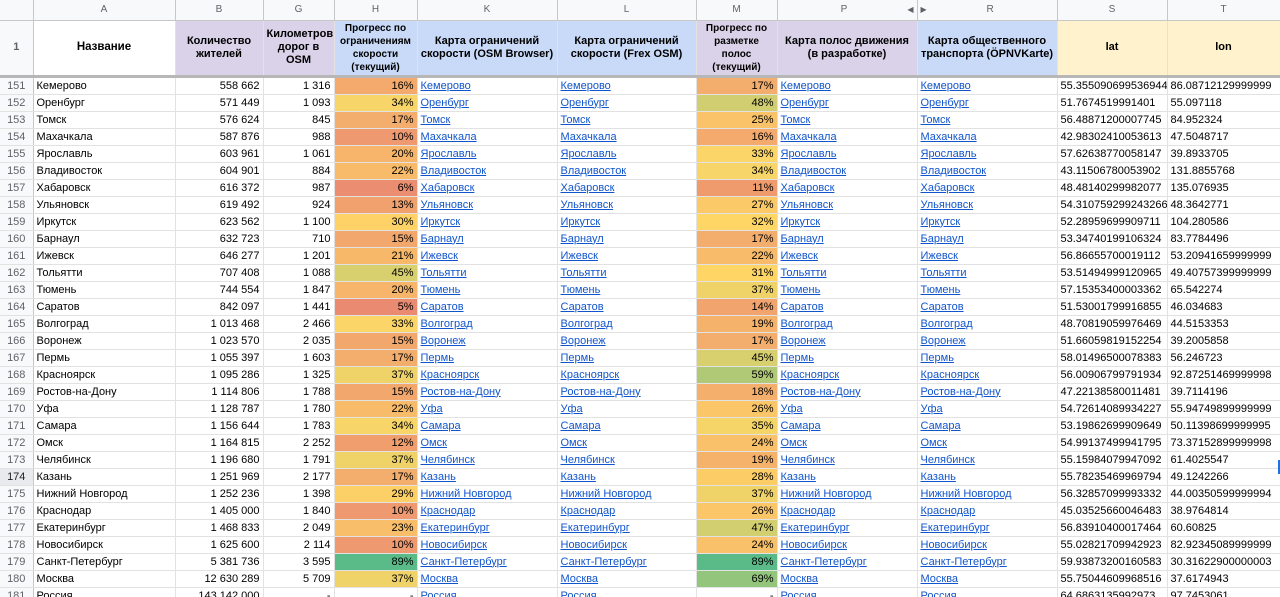 This screenshot has height=597, width=1280. I want to click on city-link: Новосибирск, so click(813, 544).